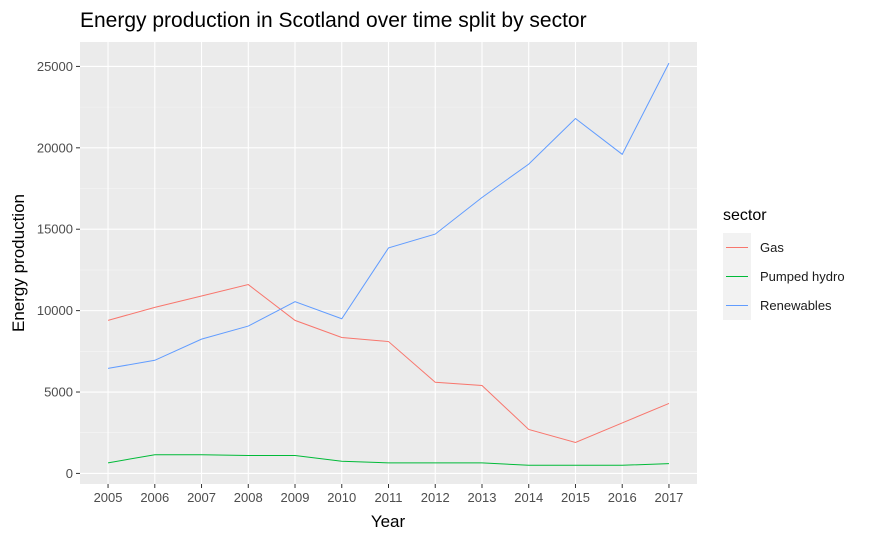  I want to click on legend-label: Pumped hydro, so click(802, 276).